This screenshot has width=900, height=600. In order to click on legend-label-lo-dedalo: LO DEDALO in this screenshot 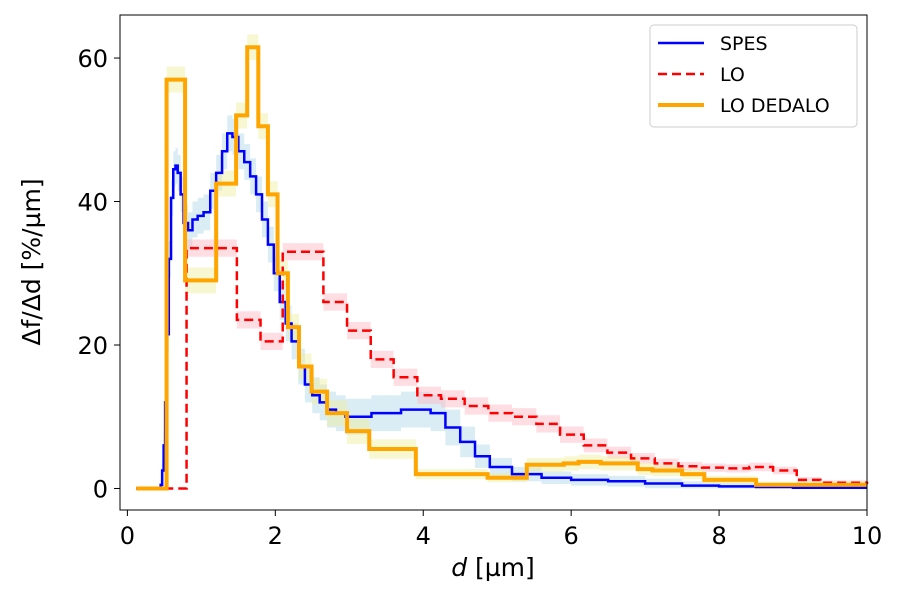, I will do `click(775, 106)`.